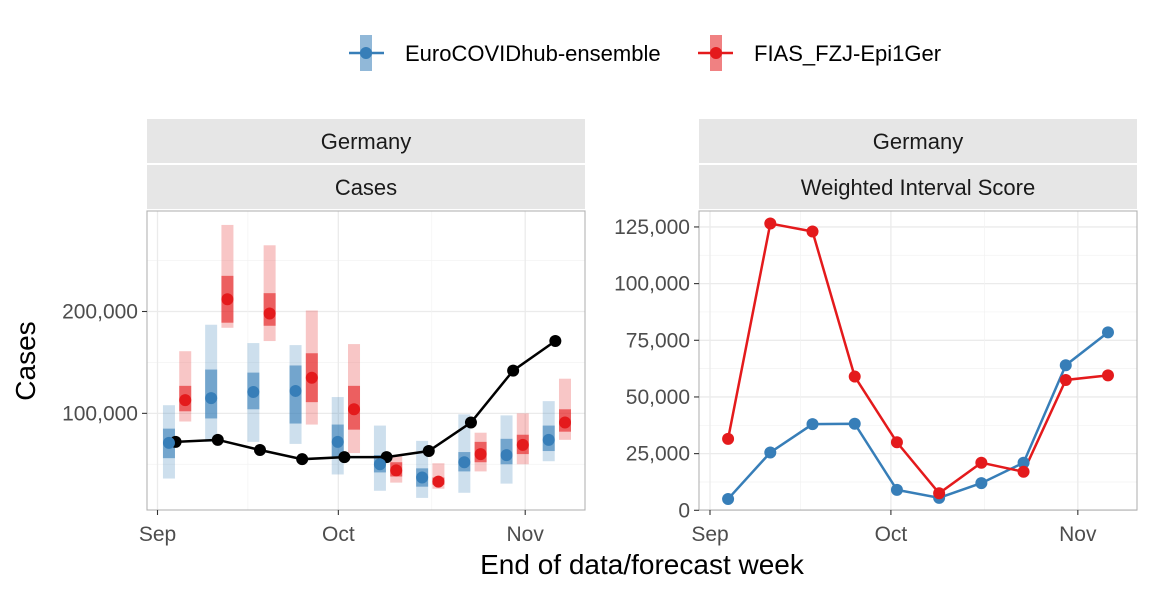 The image size is (1152, 595). What do you see at coordinates (366, 53) in the screenshot?
I see `legend-key-ensemble-point` at bounding box center [366, 53].